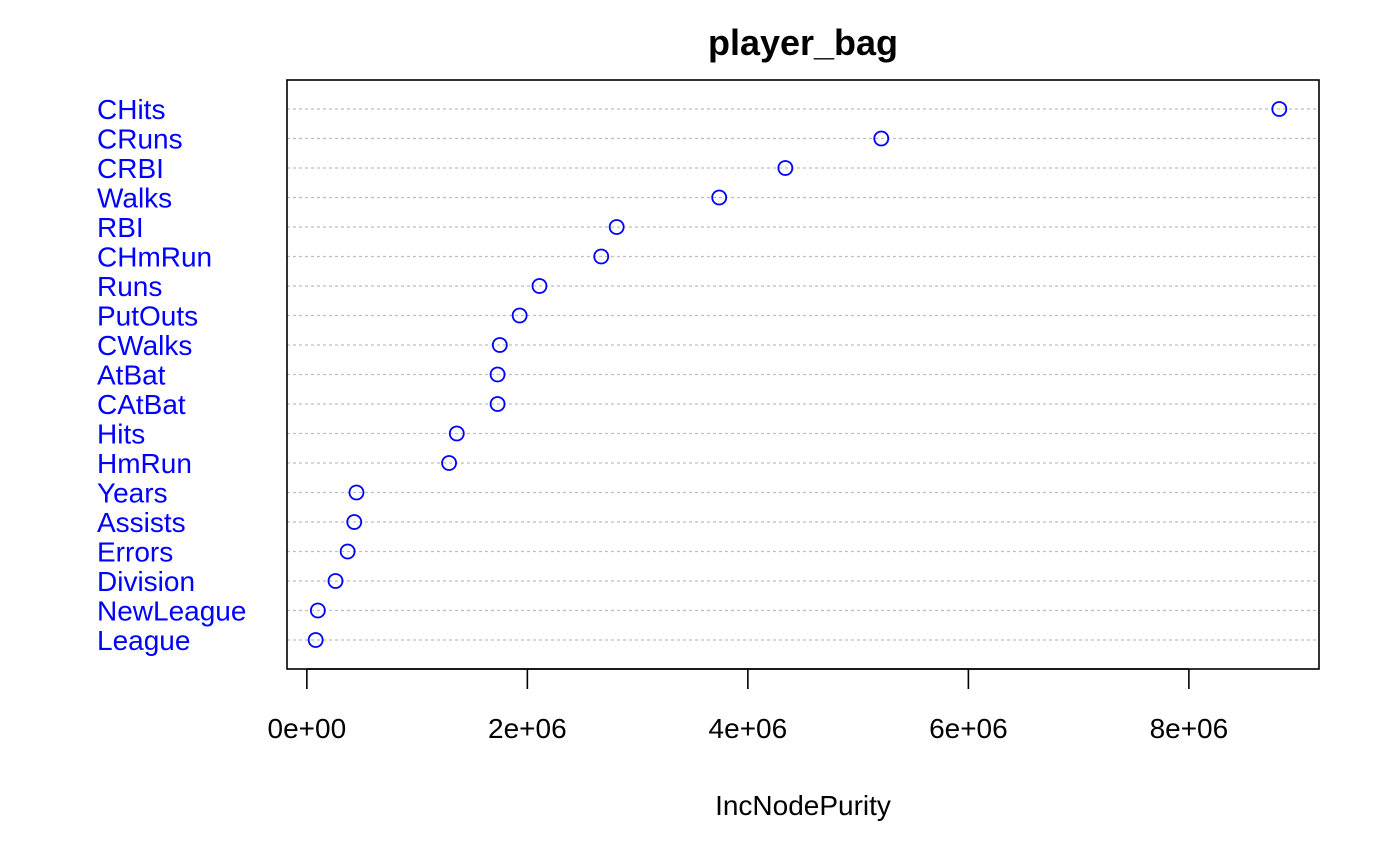 This screenshot has width=1400, height=865. Describe the element at coordinates (748, 706) in the screenshot. I see `x-axis: 0e+00 2e+06 4e+06 6e+06 8e+06` at that location.